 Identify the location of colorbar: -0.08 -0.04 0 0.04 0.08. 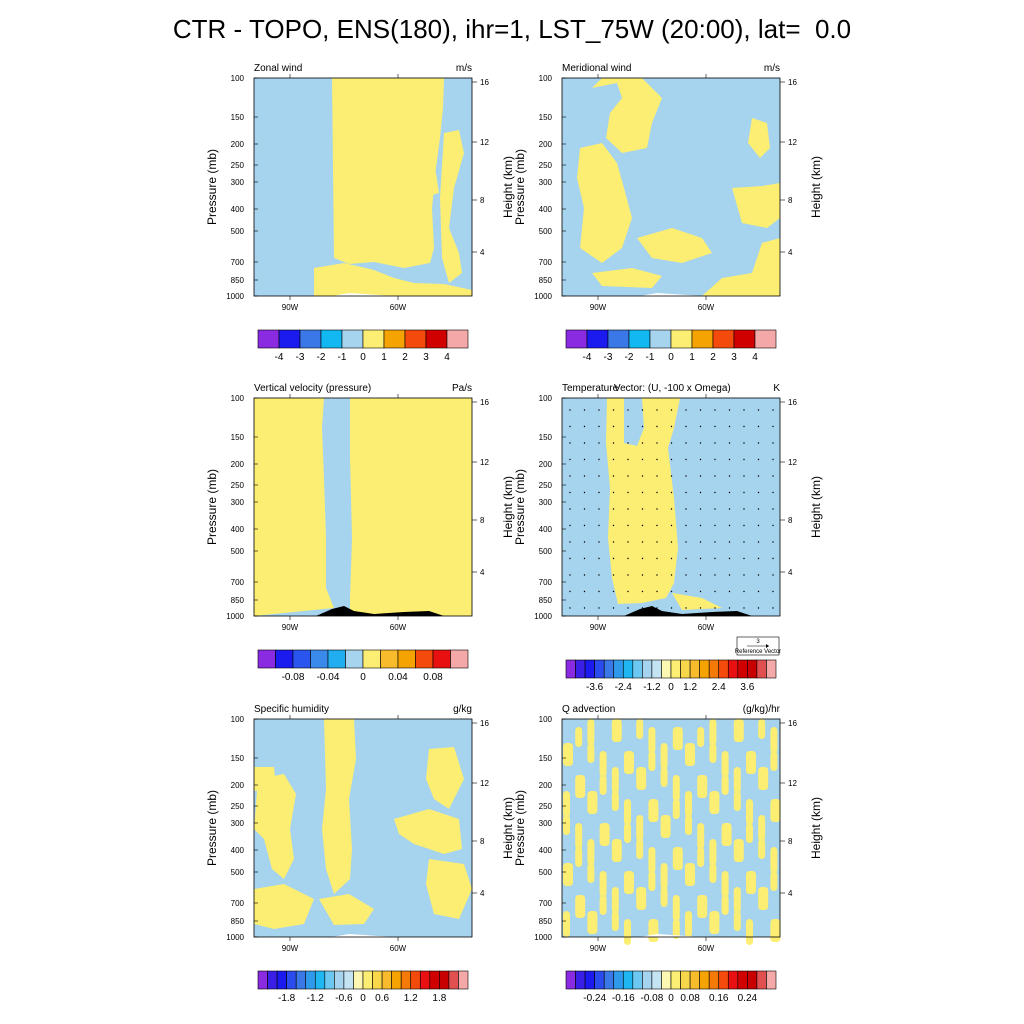
(363, 666).